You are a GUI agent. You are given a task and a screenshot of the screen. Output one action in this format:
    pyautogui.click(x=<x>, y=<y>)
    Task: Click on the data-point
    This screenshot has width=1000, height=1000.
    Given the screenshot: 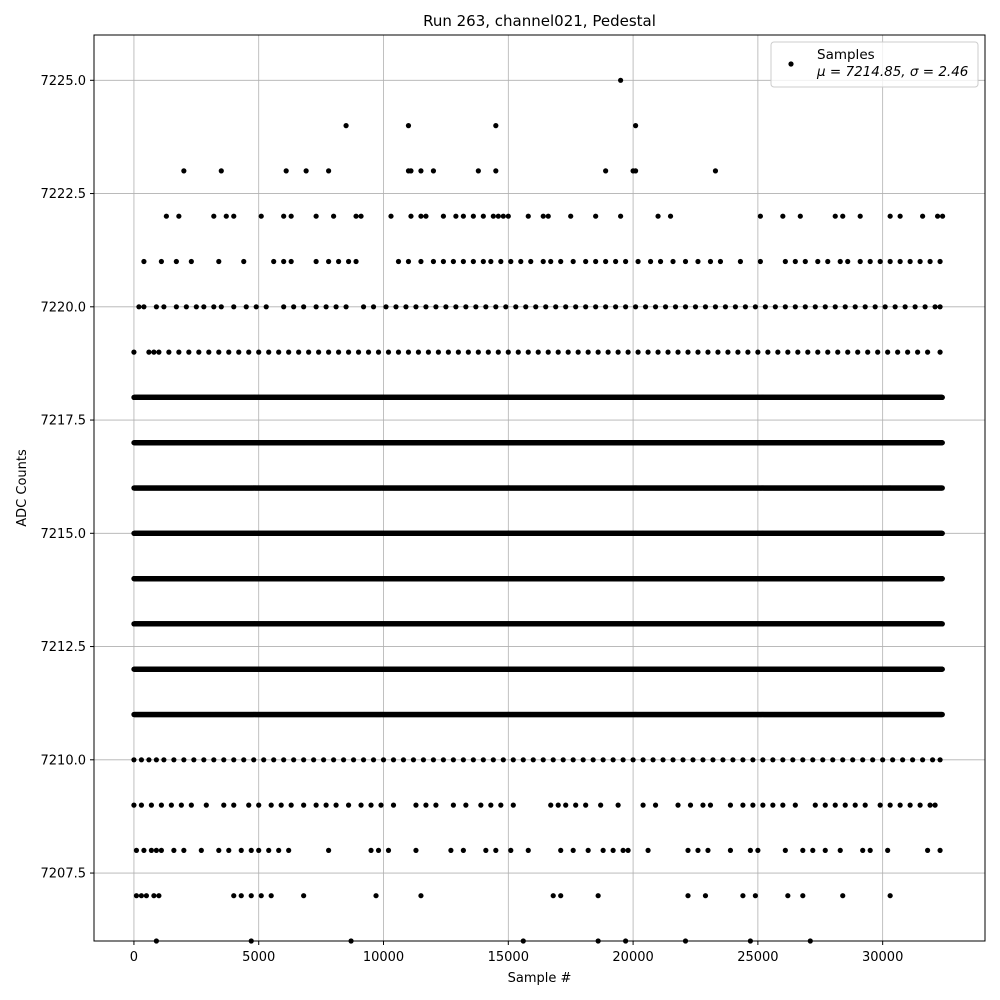 What is the action you would take?
    pyautogui.click(x=942, y=714)
    